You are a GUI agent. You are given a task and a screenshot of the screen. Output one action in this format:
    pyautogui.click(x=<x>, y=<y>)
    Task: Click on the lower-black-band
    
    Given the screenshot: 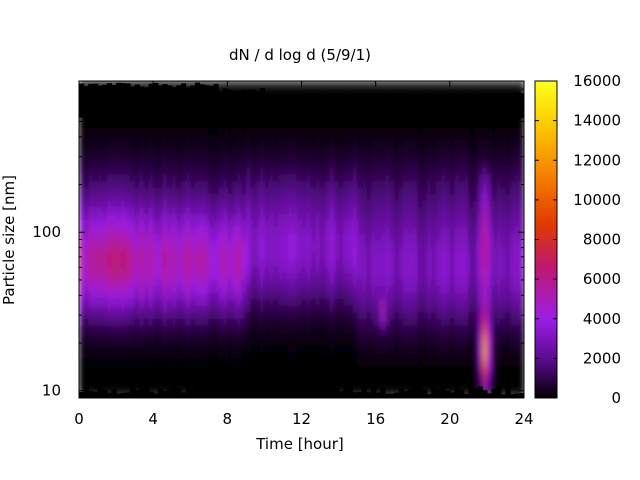 What is the action you would take?
    pyautogui.click(x=457, y=391)
    